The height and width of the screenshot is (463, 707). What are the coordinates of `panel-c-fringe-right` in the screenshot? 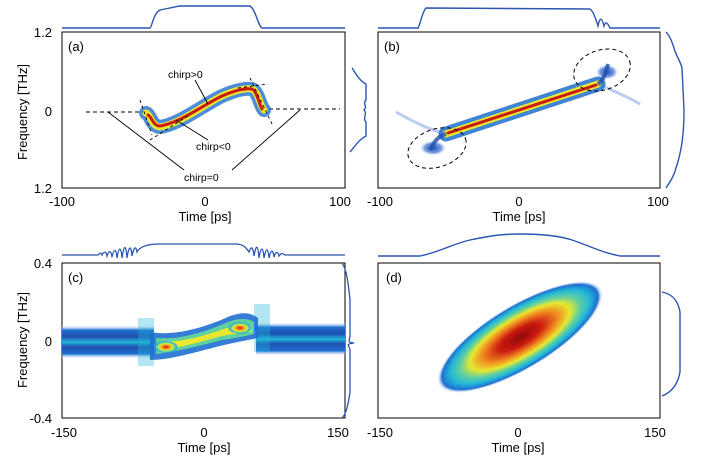 It's located at (262, 328).